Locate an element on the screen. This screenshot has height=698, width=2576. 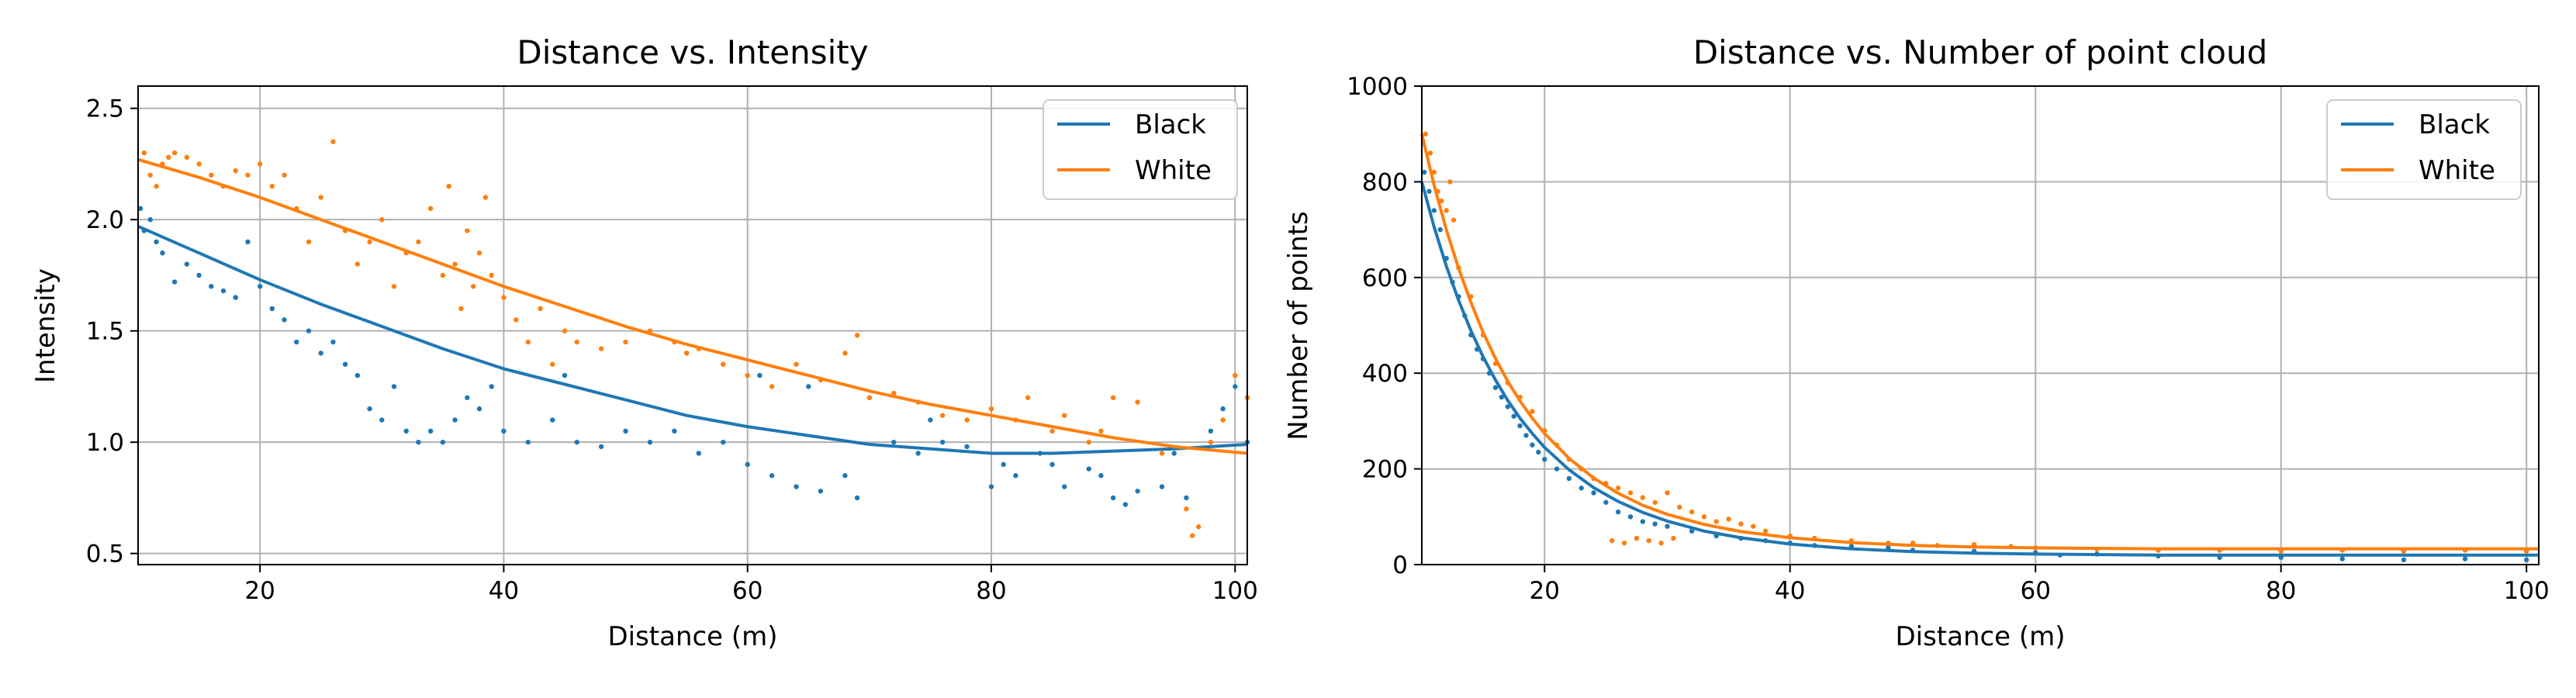
y-tick-label: 1.0 is located at coordinates (105, 443).